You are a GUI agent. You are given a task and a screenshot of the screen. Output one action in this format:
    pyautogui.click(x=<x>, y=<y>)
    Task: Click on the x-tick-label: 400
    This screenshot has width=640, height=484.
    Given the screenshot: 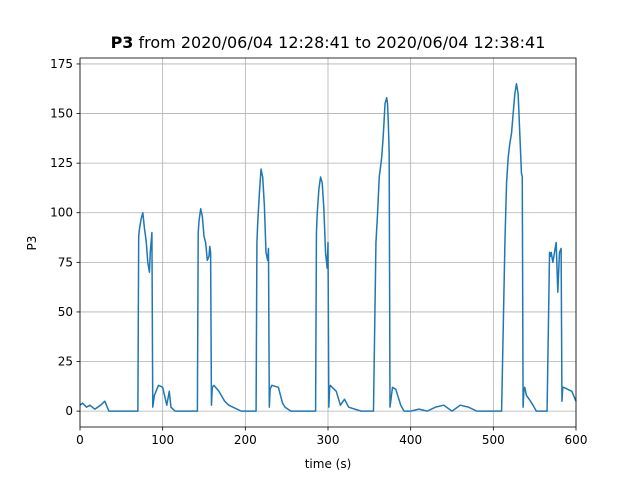 What is the action you would take?
    pyautogui.click(x=410, y=440)
    